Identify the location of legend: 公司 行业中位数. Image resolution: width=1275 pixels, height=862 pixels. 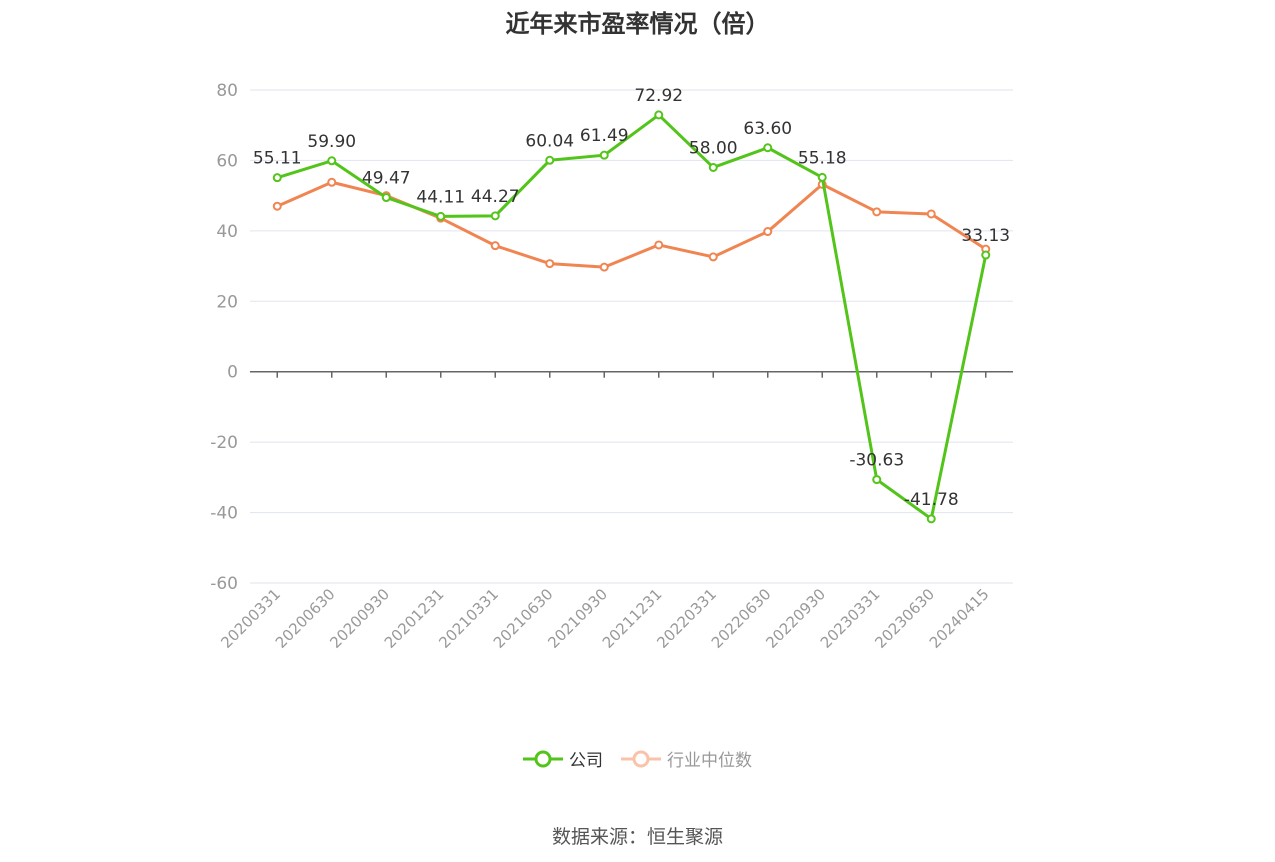
(637, 758).